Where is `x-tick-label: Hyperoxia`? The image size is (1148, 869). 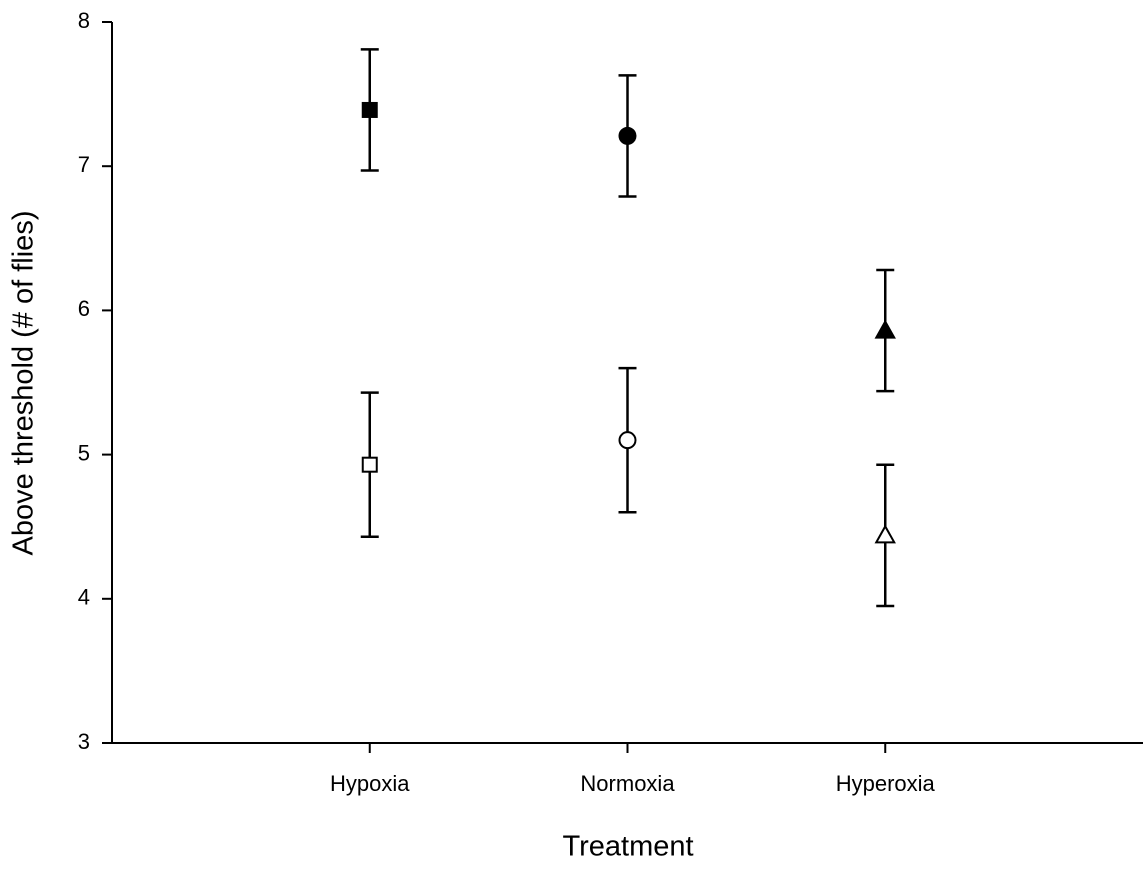 x-tick-label: Hyperoxia is located at coordinates (886, 783).